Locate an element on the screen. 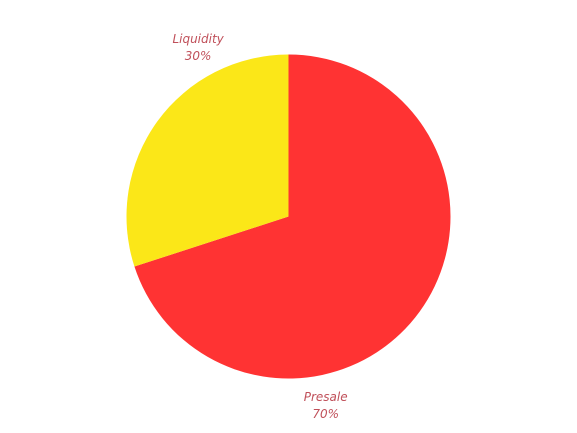  slice-percent-liquidity: 30% is located at coordinates (198, 56).